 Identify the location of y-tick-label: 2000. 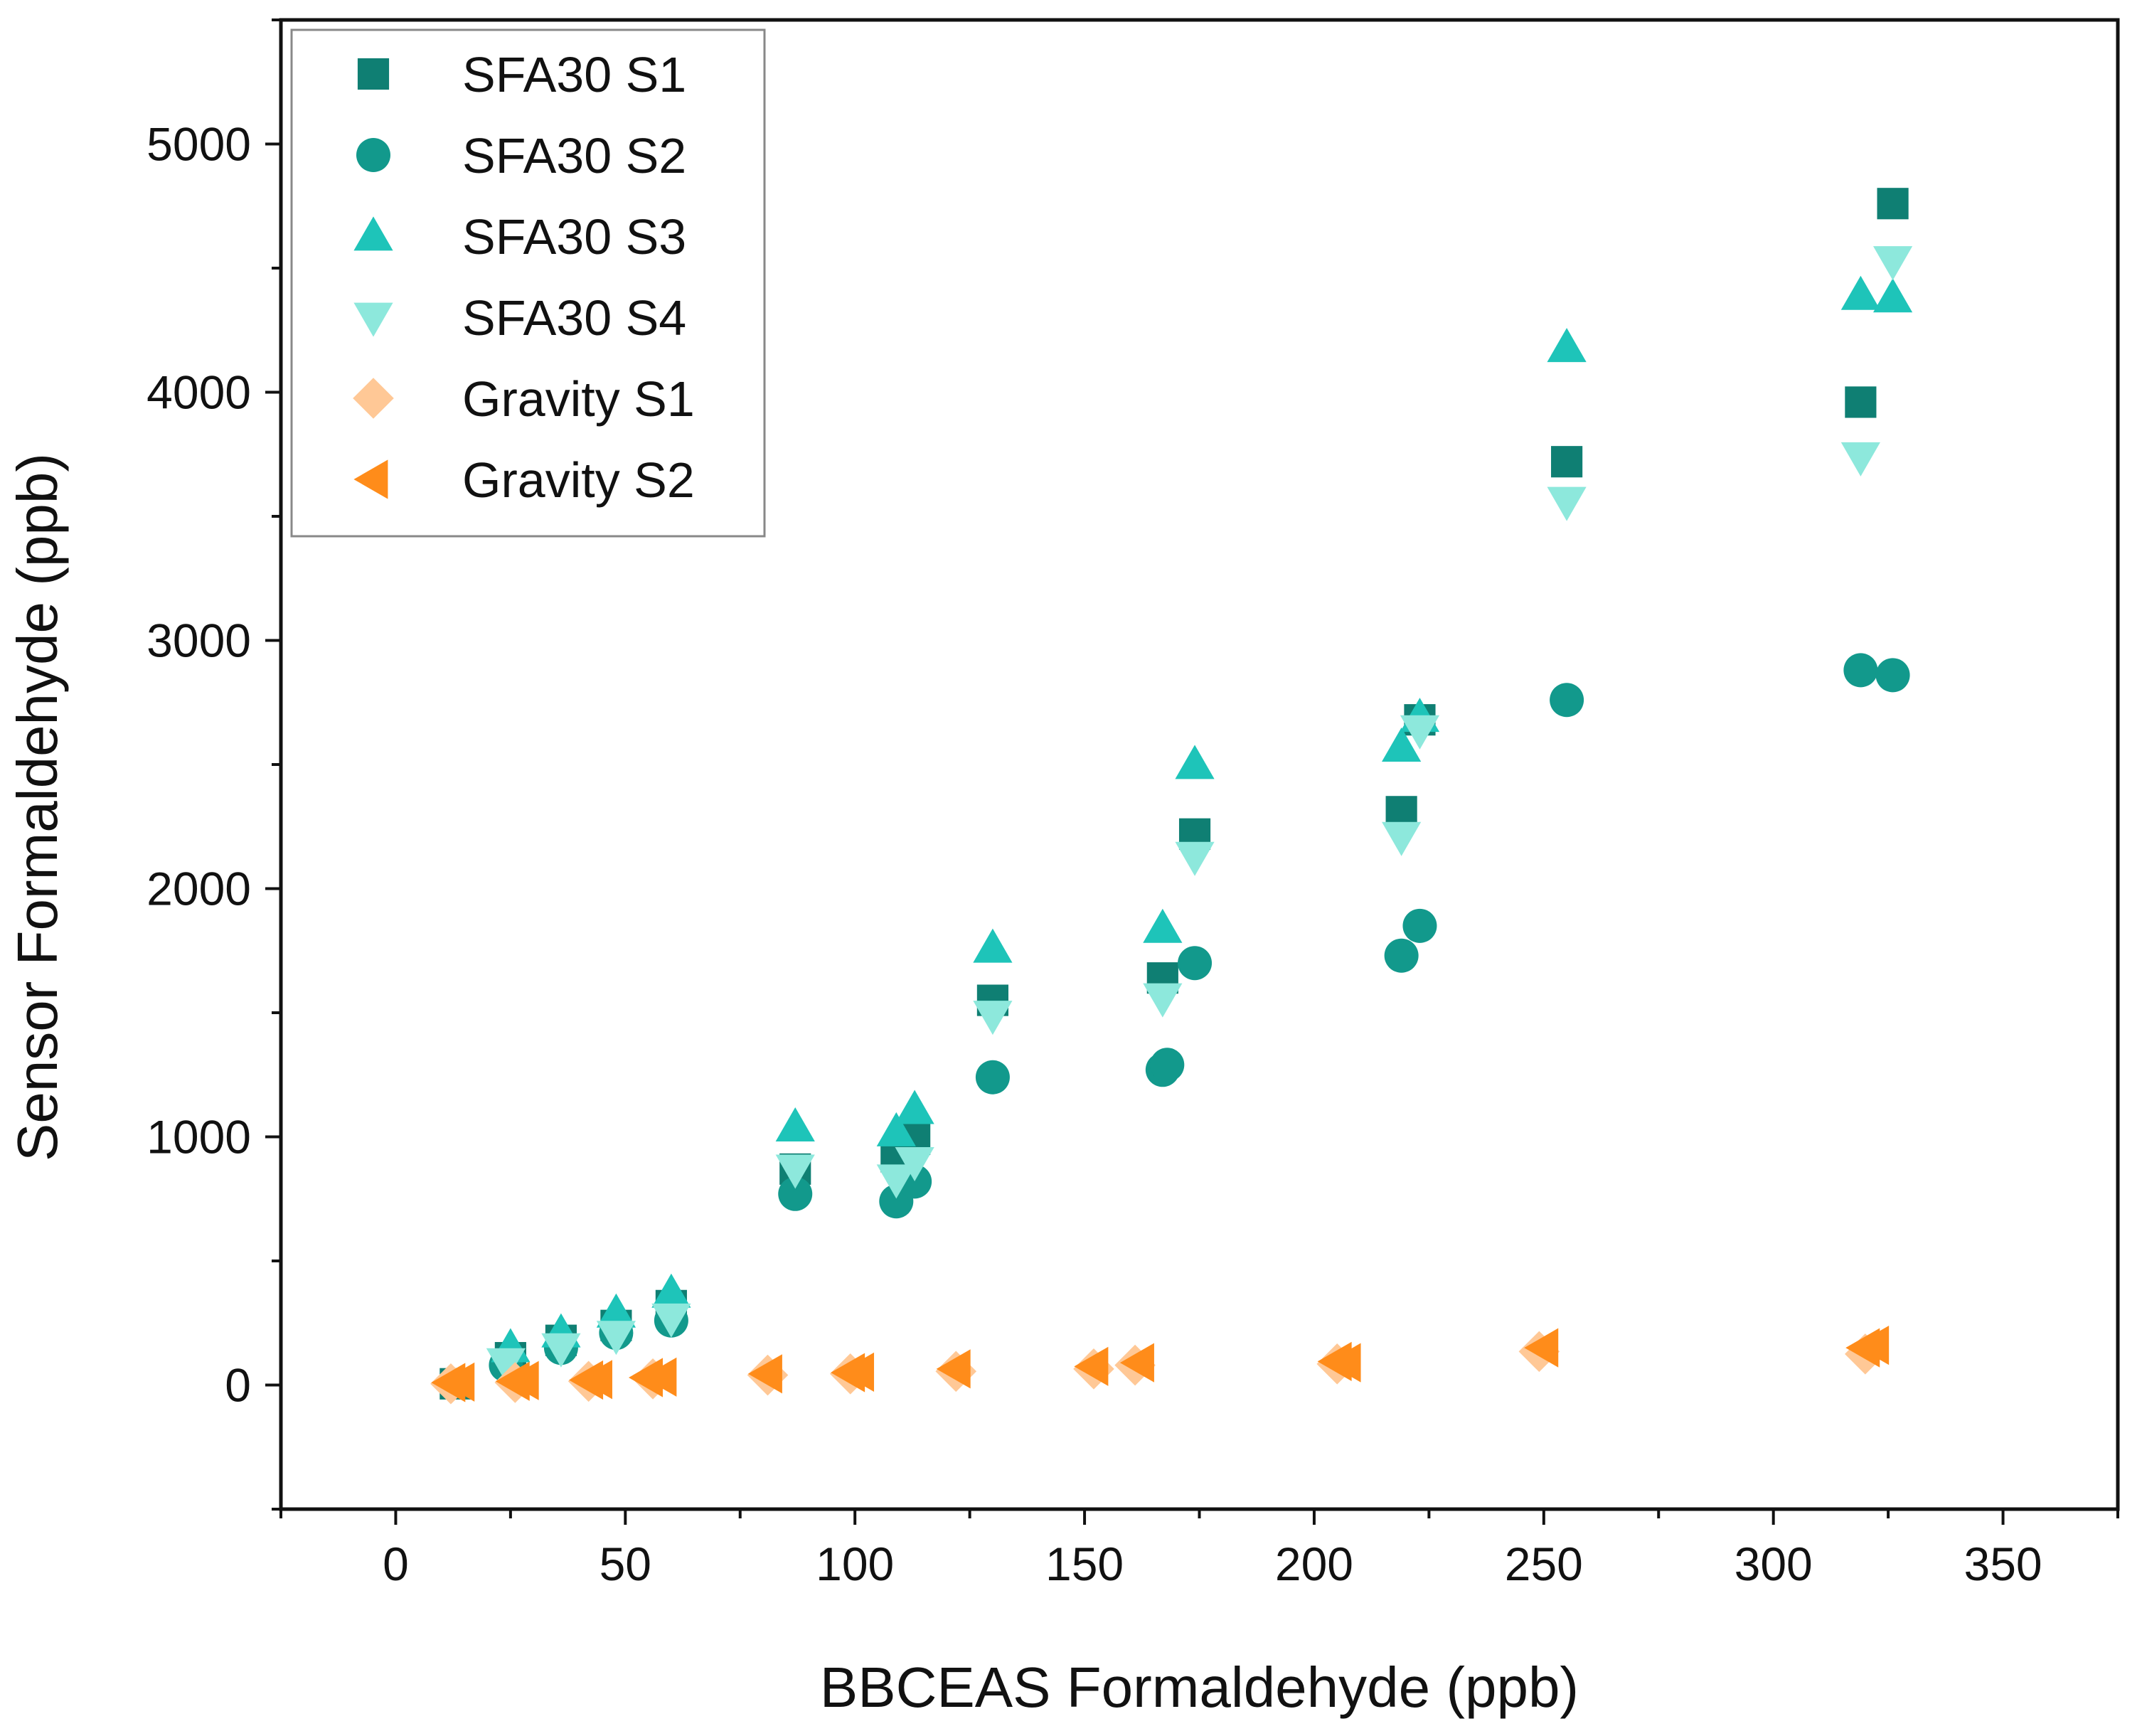
(198, 889).